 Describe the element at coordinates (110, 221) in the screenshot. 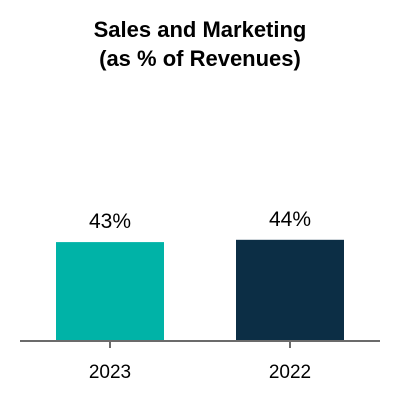

I see `data-label-2023: 43%` at that location.